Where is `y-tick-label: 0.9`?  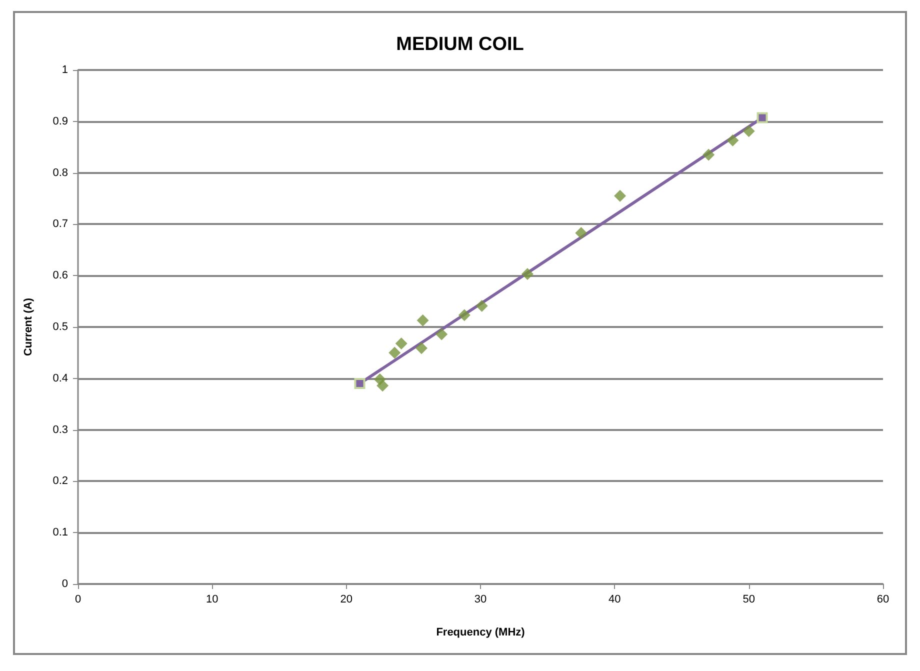 y-tick-label: 0.9 is located at coordinates (60, 121).